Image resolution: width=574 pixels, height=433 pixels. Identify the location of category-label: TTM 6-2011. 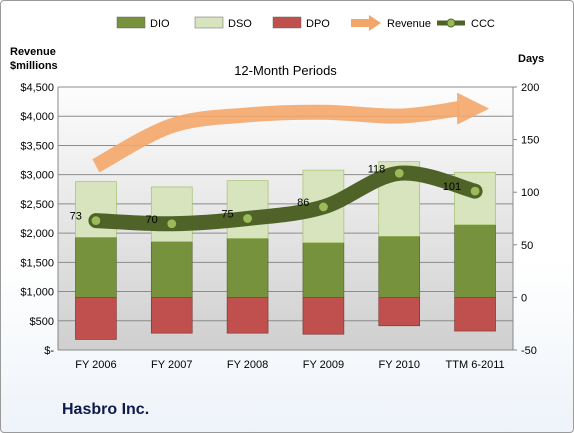
(475, 365).